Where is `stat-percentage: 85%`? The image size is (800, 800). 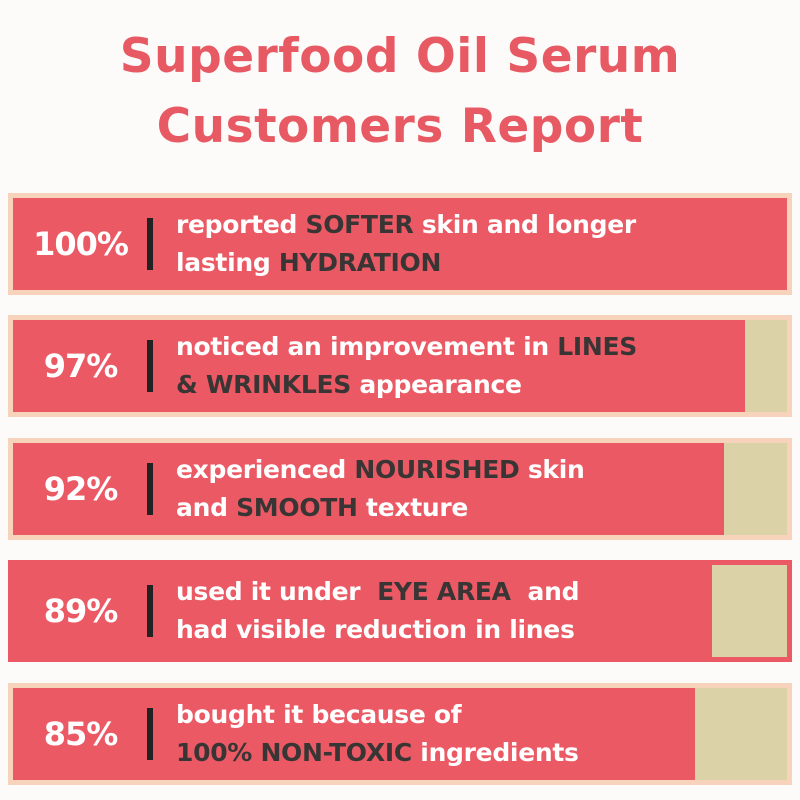
stat-percentage: 85% is located at coordinates (81, 734).